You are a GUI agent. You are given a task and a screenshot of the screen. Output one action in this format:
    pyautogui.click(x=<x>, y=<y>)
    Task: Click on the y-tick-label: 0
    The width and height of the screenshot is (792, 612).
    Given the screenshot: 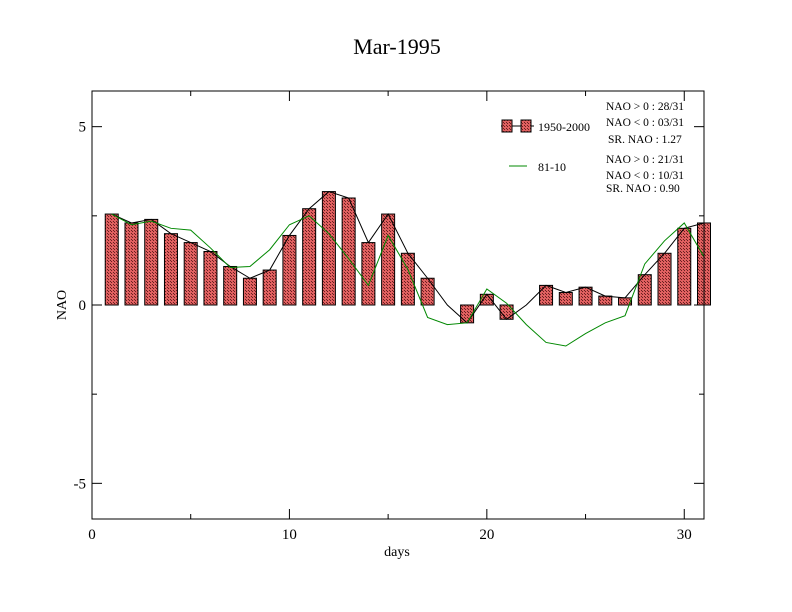 What is the action you would take?
    pyautogui.click(x=83, y=306)
    